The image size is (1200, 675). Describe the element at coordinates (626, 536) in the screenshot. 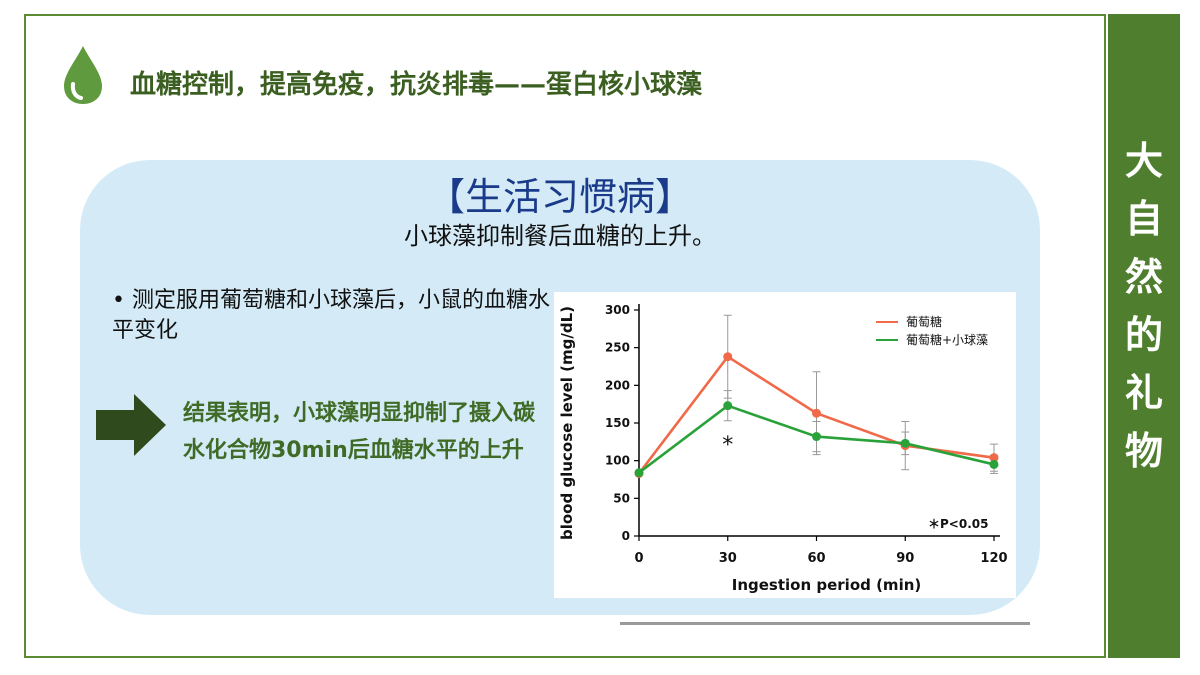

I see `y-tick-label: 0` at that location.